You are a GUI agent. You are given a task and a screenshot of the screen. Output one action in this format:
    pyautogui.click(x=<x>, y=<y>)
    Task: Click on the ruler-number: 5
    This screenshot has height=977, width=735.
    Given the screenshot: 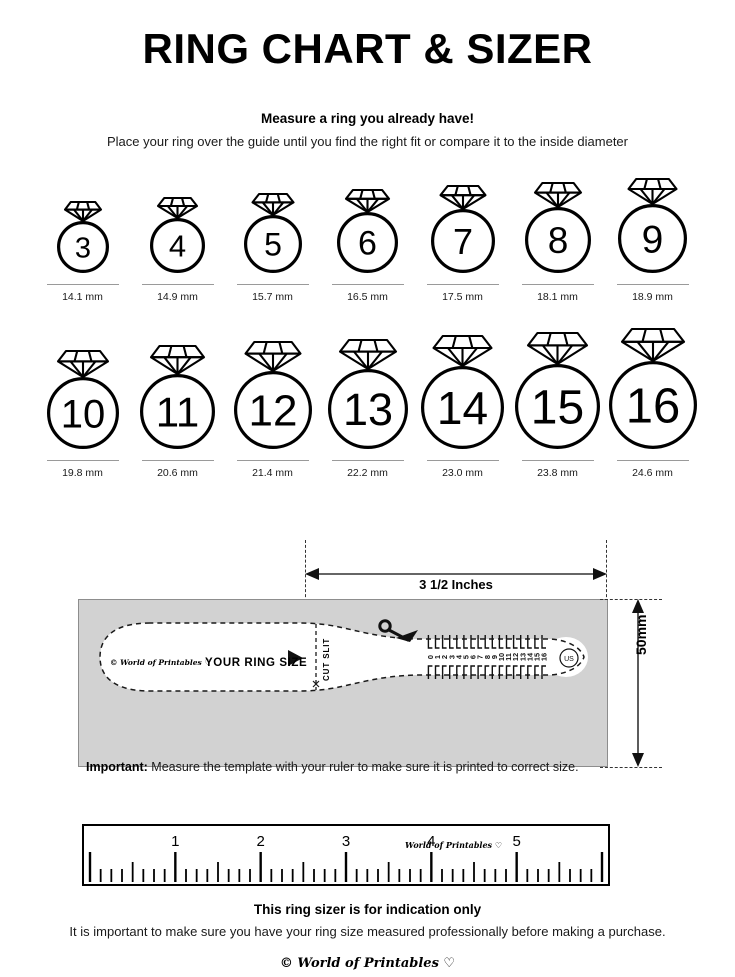 What is the action you would take?
    pyautogui.click(x=516, y=841)
    